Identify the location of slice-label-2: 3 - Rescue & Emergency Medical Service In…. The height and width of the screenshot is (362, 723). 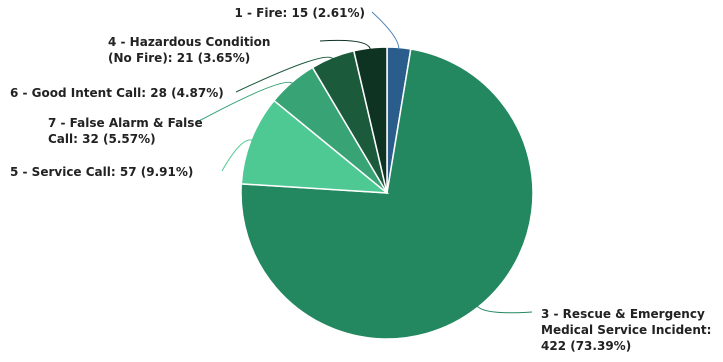
(626, 330).